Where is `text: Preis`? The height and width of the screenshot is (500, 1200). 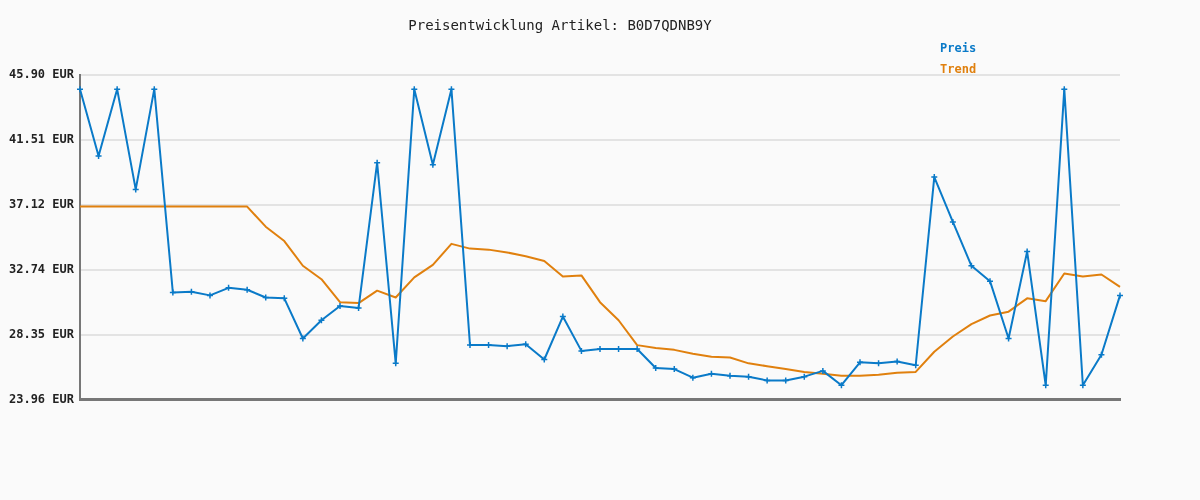
text: Preis is located at coordinates (958, 48).